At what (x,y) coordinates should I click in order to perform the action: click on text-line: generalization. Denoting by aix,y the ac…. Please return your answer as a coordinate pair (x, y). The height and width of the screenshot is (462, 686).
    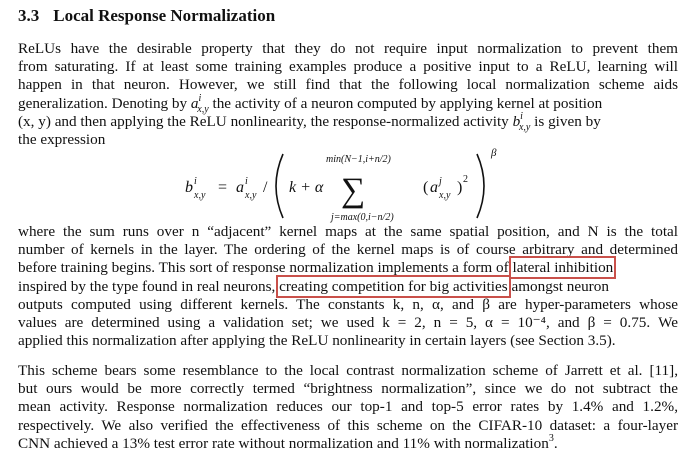
    Looking at the image, I should click on (348, 103).